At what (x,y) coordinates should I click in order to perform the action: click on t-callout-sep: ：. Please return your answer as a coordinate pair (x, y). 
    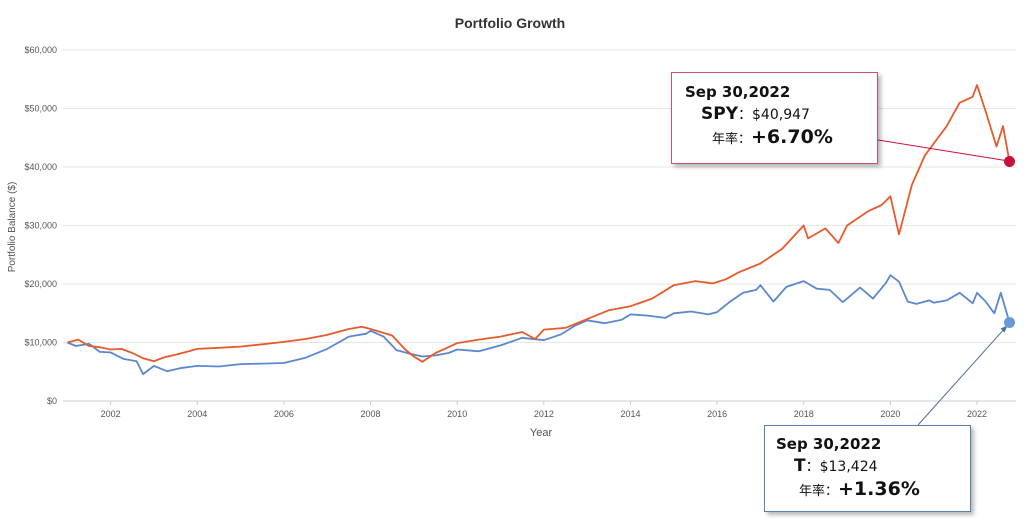
    Looking at the image, I should click on (812, 467).